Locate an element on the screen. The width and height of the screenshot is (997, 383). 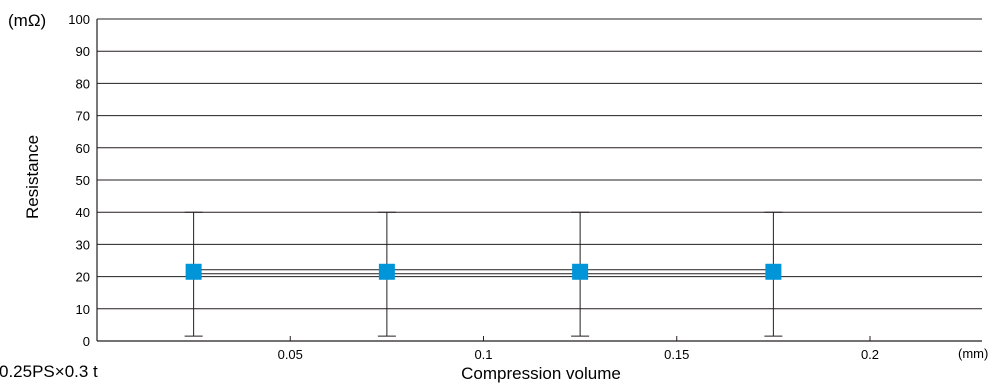
x-tick-label-0.05: 0.05 is located at coordinates (290, 354).